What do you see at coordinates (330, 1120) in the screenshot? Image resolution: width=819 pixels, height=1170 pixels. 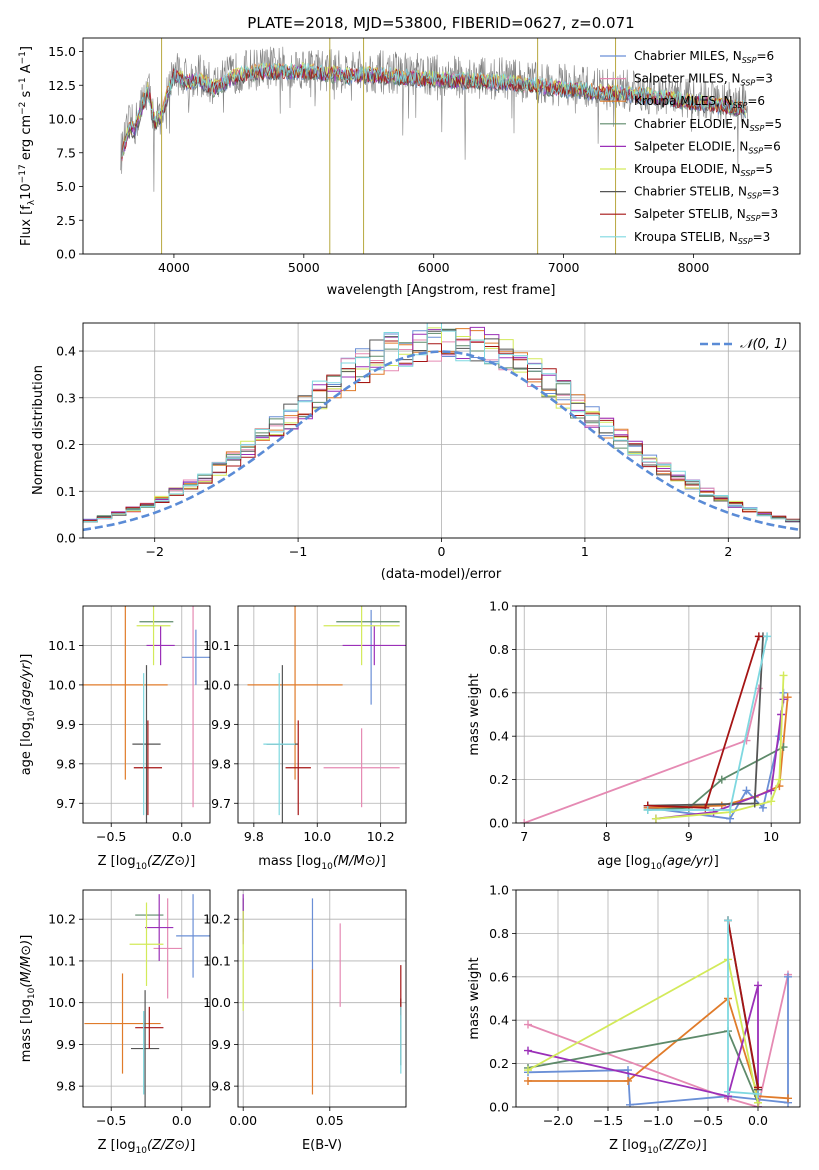 I see `x-tick-label: 0.05` at bounding box center [330, 1120].